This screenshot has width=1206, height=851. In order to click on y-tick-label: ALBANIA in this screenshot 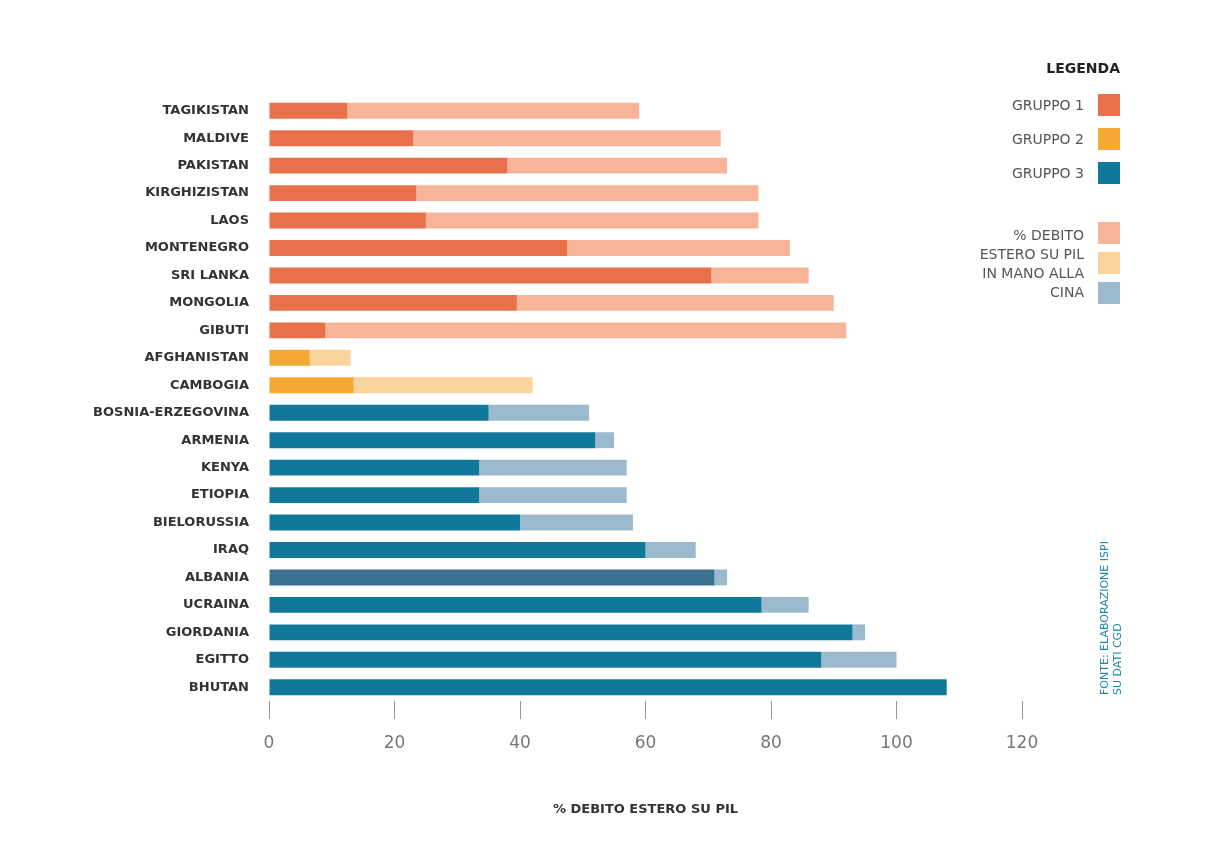, I will do `click(216, 576)`.